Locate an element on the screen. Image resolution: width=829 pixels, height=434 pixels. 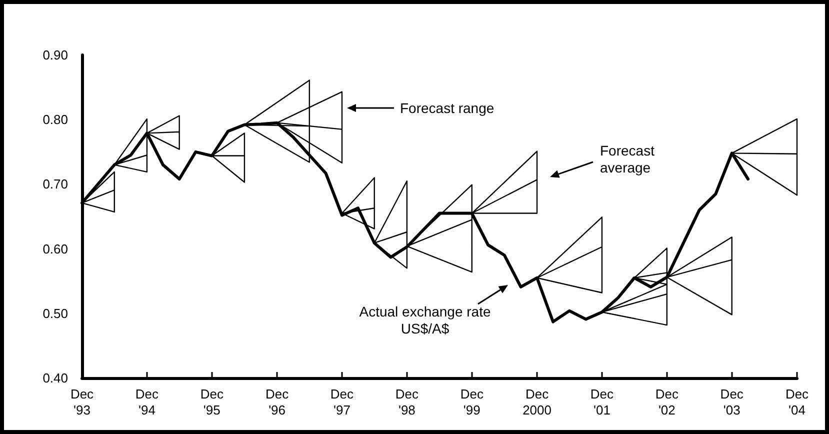
x-tick-label: Dec '96 is located at coordinates (277, 402).